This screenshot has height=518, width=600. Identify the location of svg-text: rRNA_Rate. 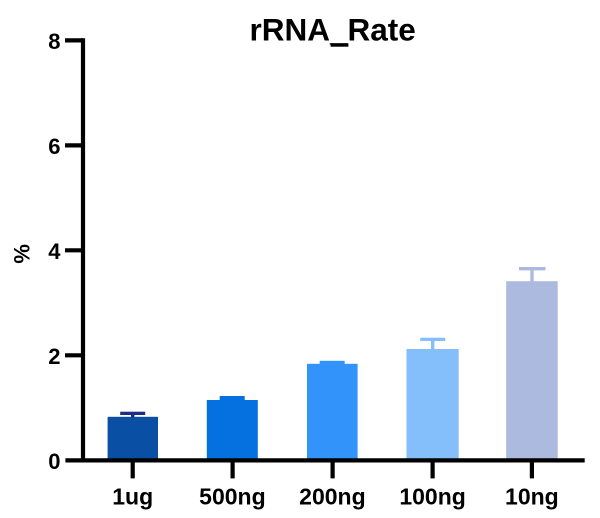
(332, 30).